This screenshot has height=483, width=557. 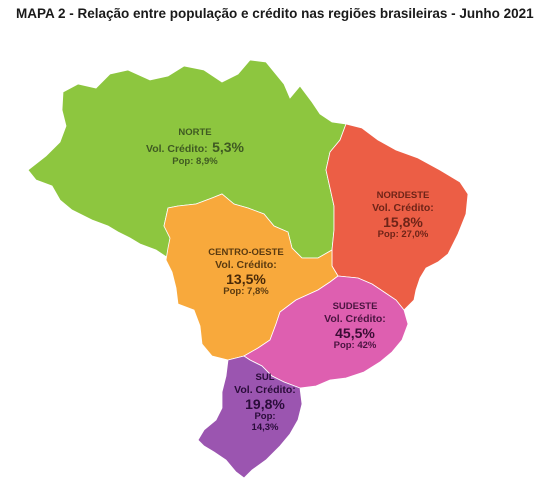 I want to click on sudeste-credit-label: Vol. Crédito:, so click(x=355, y=318).